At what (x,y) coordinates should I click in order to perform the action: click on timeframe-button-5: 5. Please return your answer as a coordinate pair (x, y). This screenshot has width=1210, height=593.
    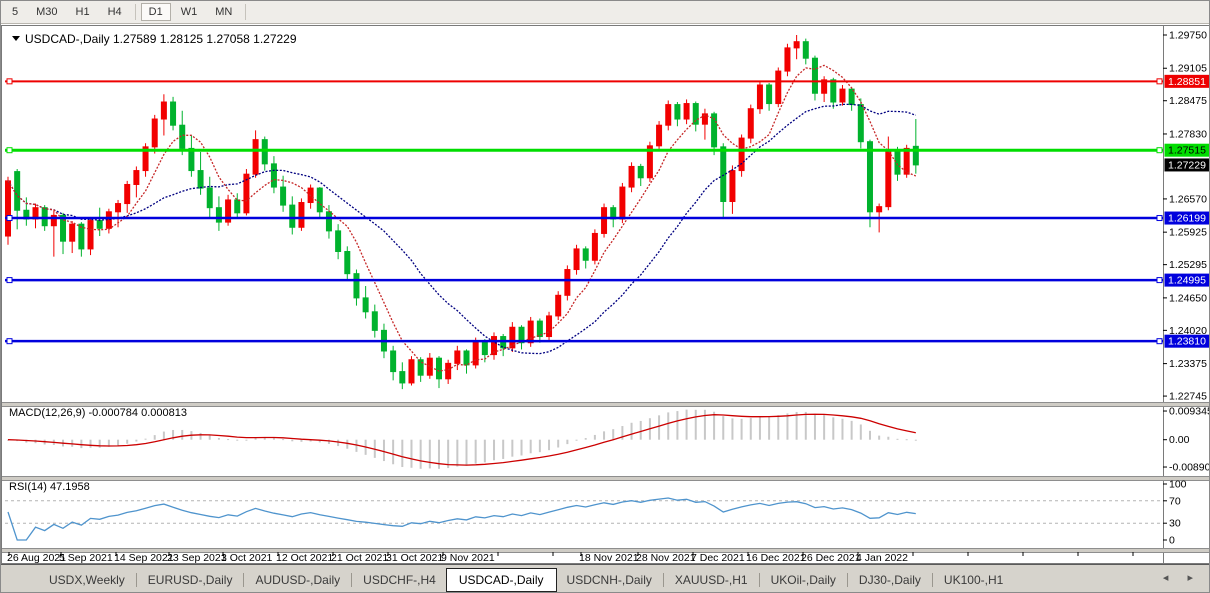
    Looking at the image, I should click on (15, 12).